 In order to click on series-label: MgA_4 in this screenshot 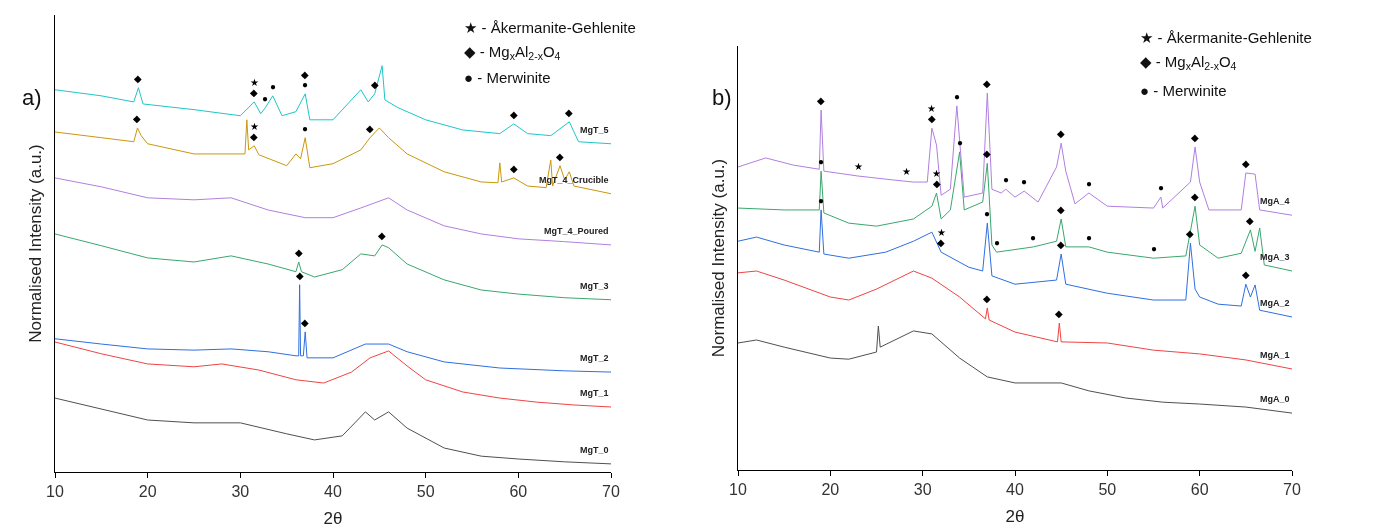, I will do `click(1275, 201)`.